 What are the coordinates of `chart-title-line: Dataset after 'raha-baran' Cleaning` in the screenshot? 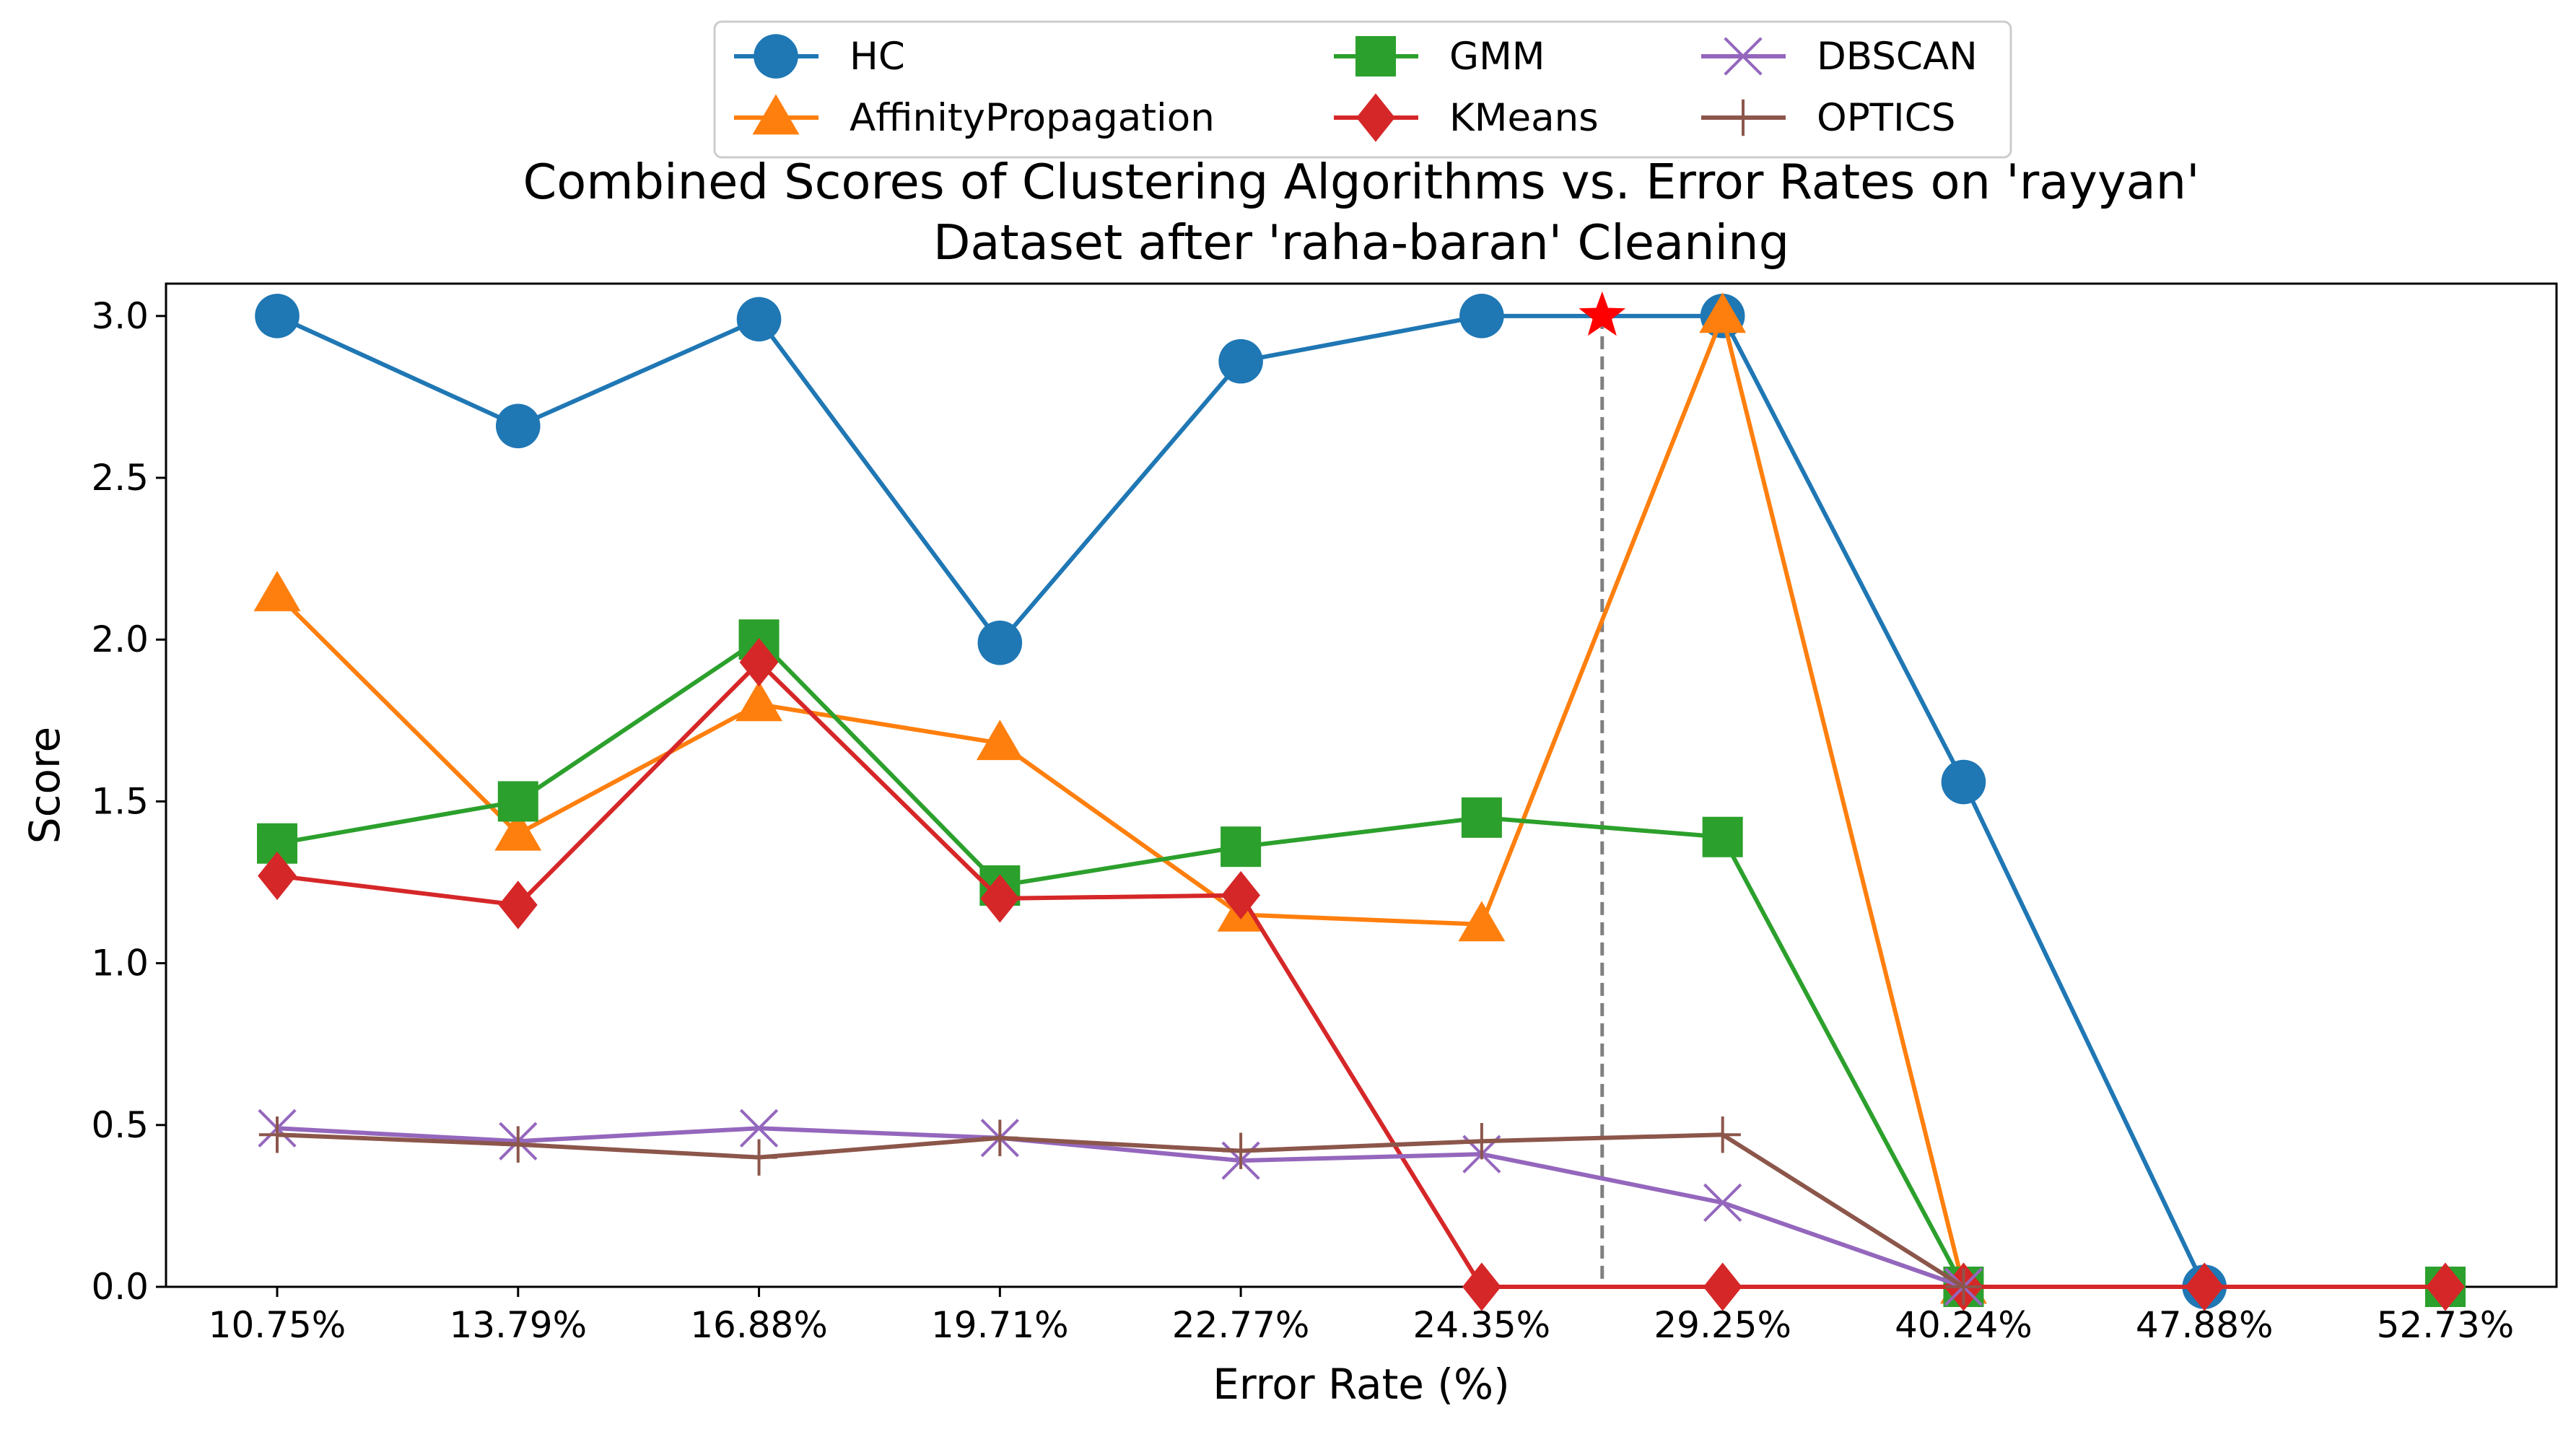 It's located at (1361, 242).